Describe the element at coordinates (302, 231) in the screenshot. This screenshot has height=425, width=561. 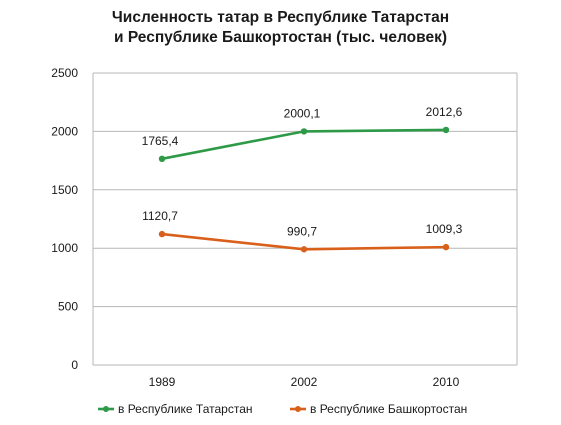
I see `data-label-1-1: 990,7` at that location.